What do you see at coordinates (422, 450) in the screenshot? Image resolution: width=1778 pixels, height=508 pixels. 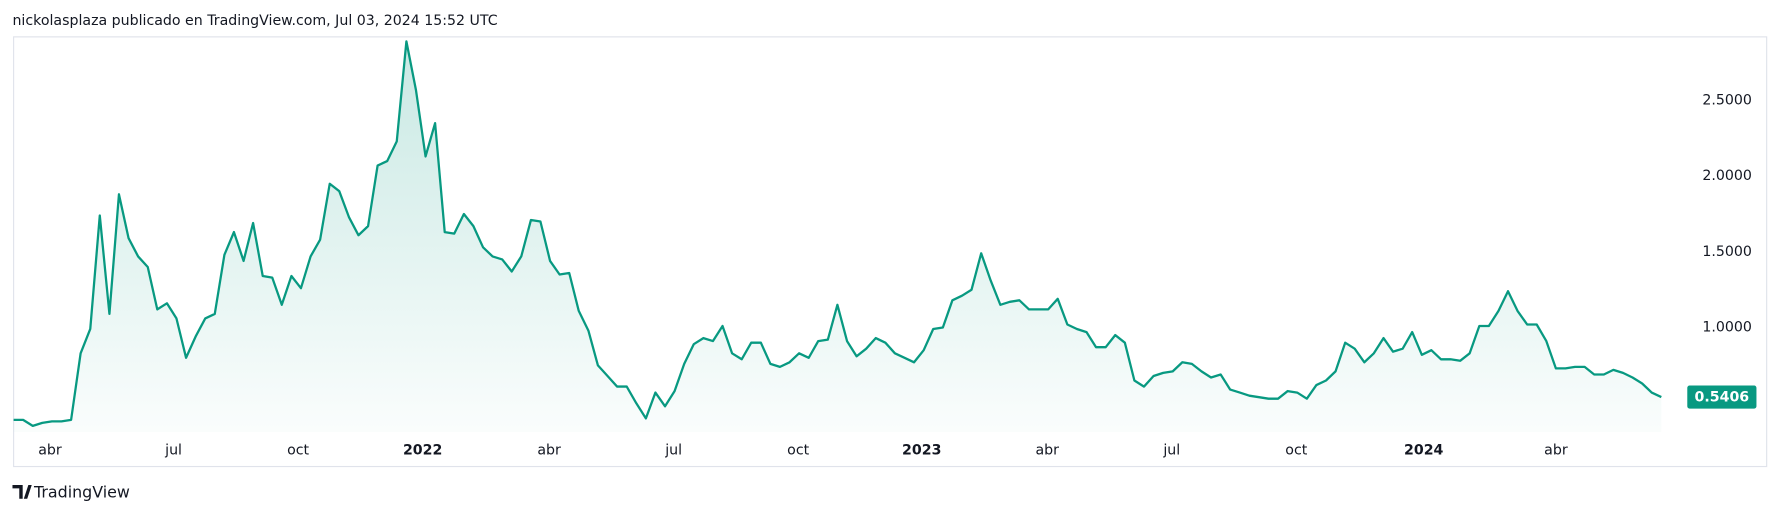 I see `x-tick-label: 2022` at bounding box center [422, 450].